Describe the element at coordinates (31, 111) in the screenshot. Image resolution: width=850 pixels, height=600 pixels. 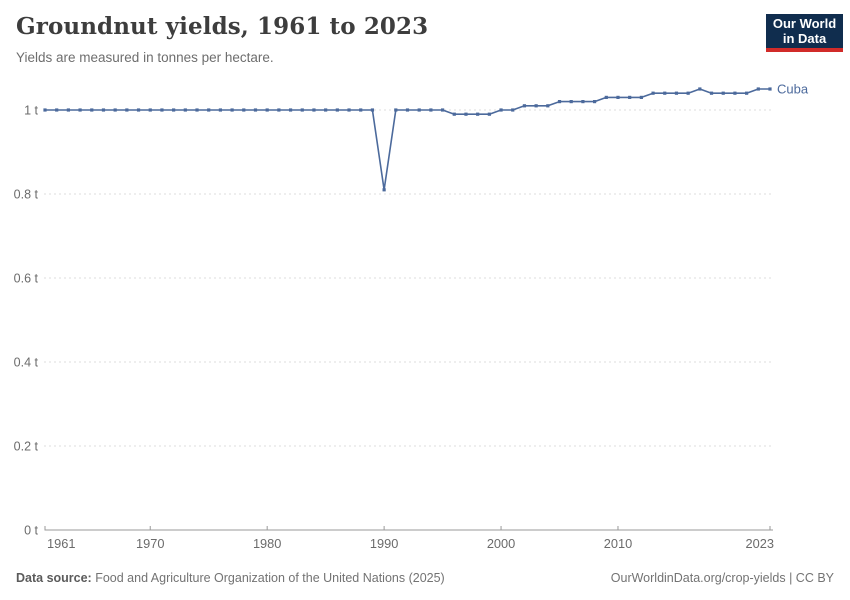
I see `y-tick-label: 1 t` at that location.